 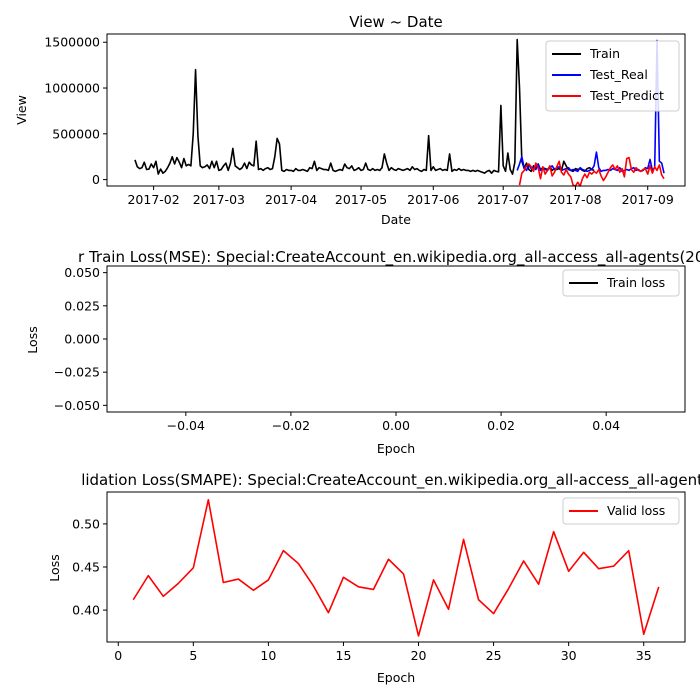 I want to click on x-tick-label: 2017-05, so click(x=361, y=199).